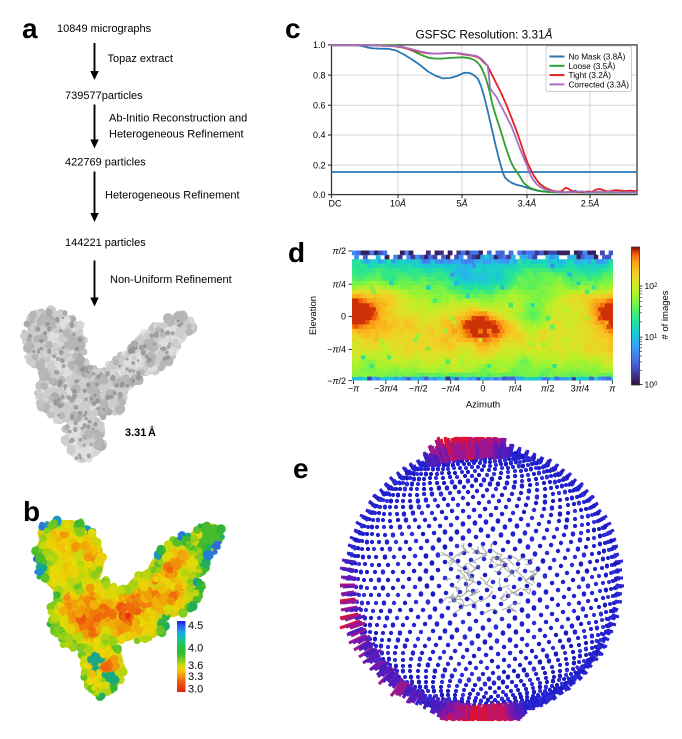  Describe the element at coordinates (178, 119) in the screenshot. I see `svg-text: Ab-Initio Reconstruction and` at that location.